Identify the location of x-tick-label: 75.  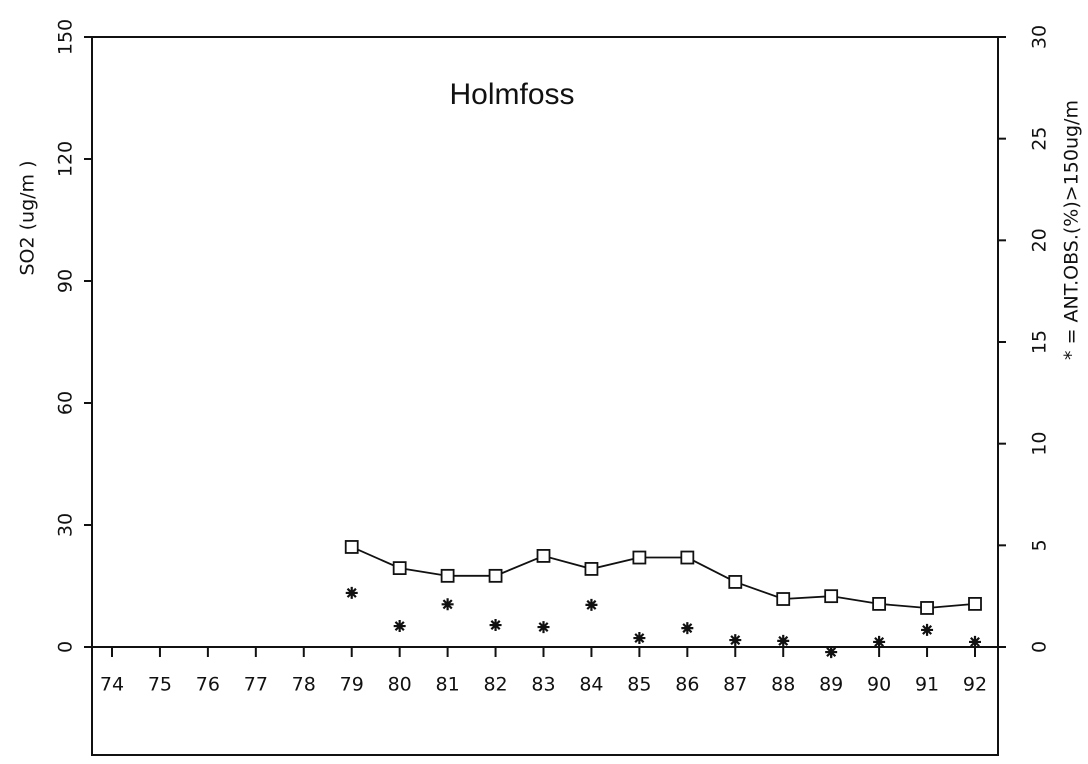
(160, 685).